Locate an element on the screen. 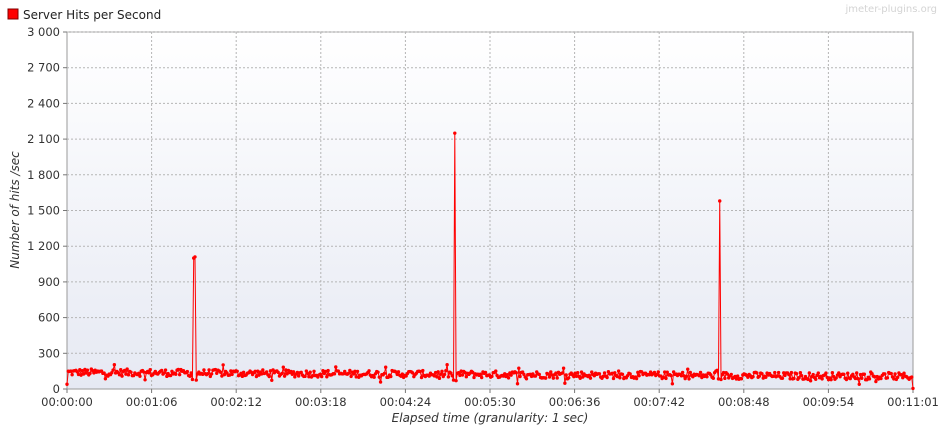 This screenshot has height=431, width=942. y-tick-label: 300 is located at coordinates (49, 353).